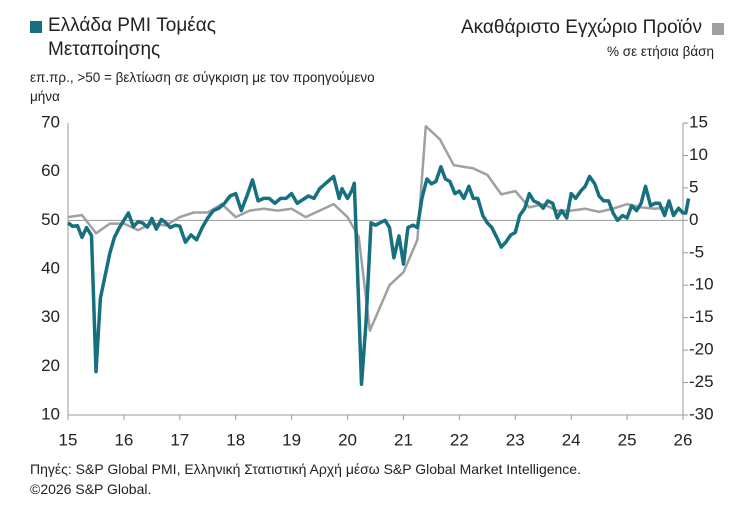  What do you see at coordinates (50, 170) in the screenshot?
I see `y-tick-label: 60` at bounding box center [50, 170].